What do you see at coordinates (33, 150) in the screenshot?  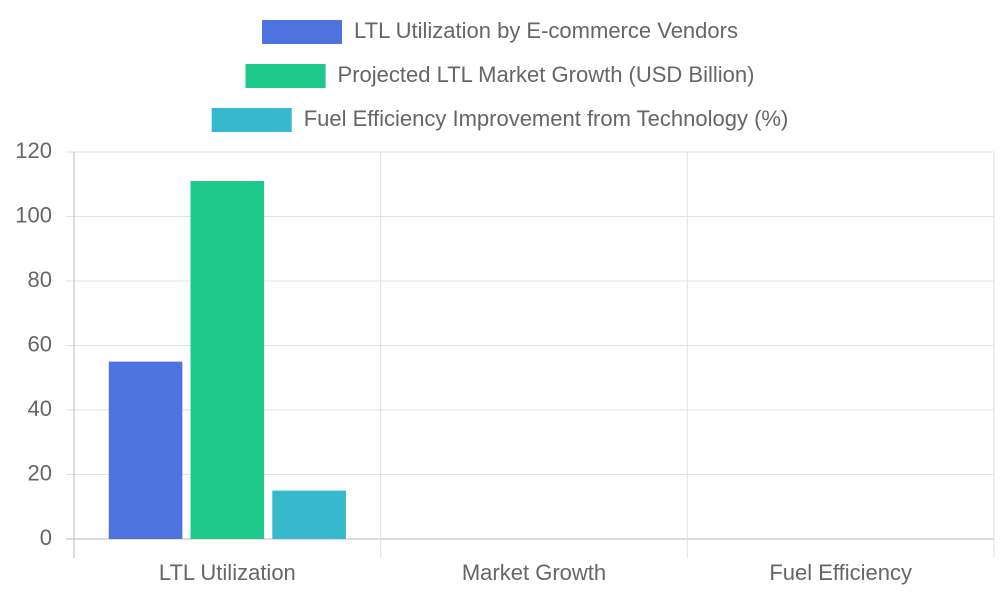 I see `y-tick-label: 120` at bounding box center [33, 150].